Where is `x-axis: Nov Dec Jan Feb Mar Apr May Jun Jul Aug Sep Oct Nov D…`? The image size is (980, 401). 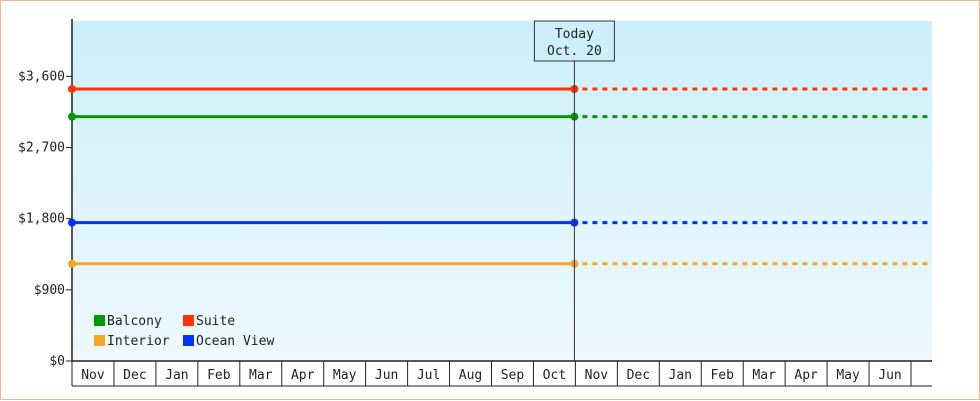 x-axis: Nov Dec Jan Feb Mar Apr May Jun Jul Aug Sep Oct Nov D… is located at coordinates (501, 373).